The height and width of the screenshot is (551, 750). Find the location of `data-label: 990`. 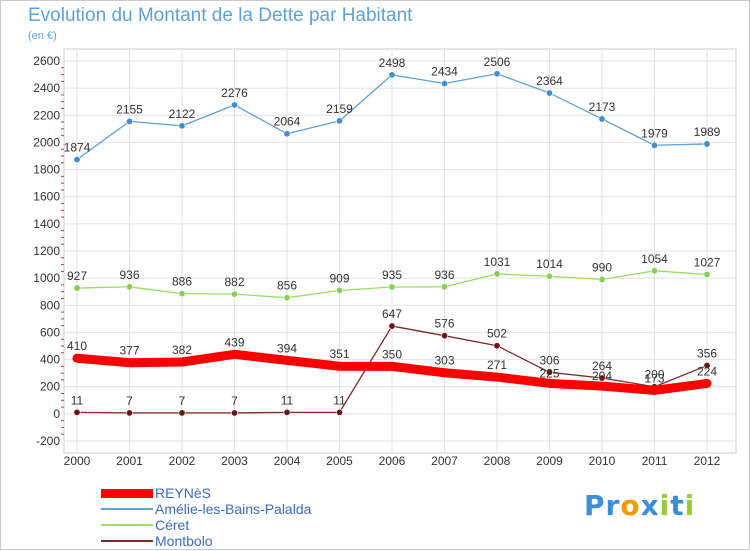

data-label: 990 is located at coordinates (602, 268).